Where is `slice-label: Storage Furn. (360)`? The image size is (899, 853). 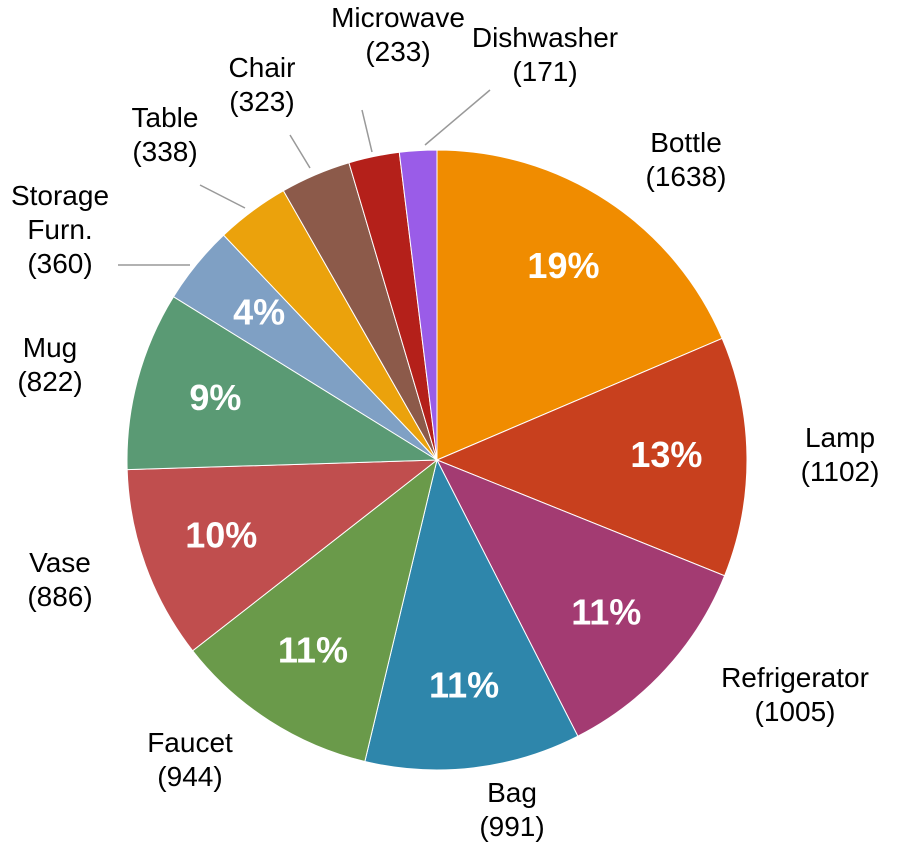
slice-label: Storage Furn. (360) is located at coordinates (67, 230).